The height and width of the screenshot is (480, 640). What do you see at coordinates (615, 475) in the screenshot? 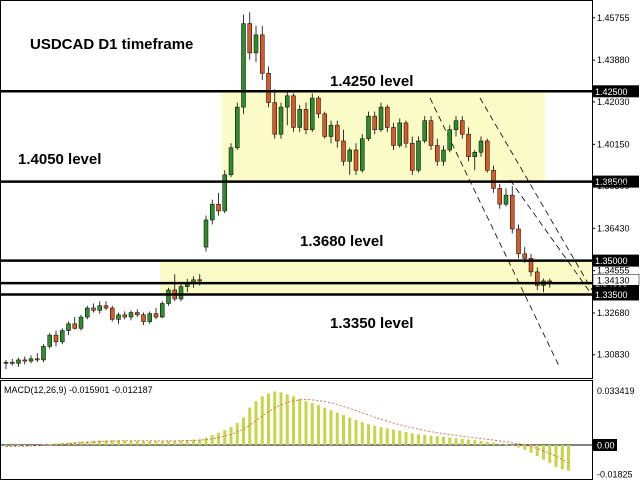
I see `macd-tick-label: -0.01825` at bounding box center [615, 475].